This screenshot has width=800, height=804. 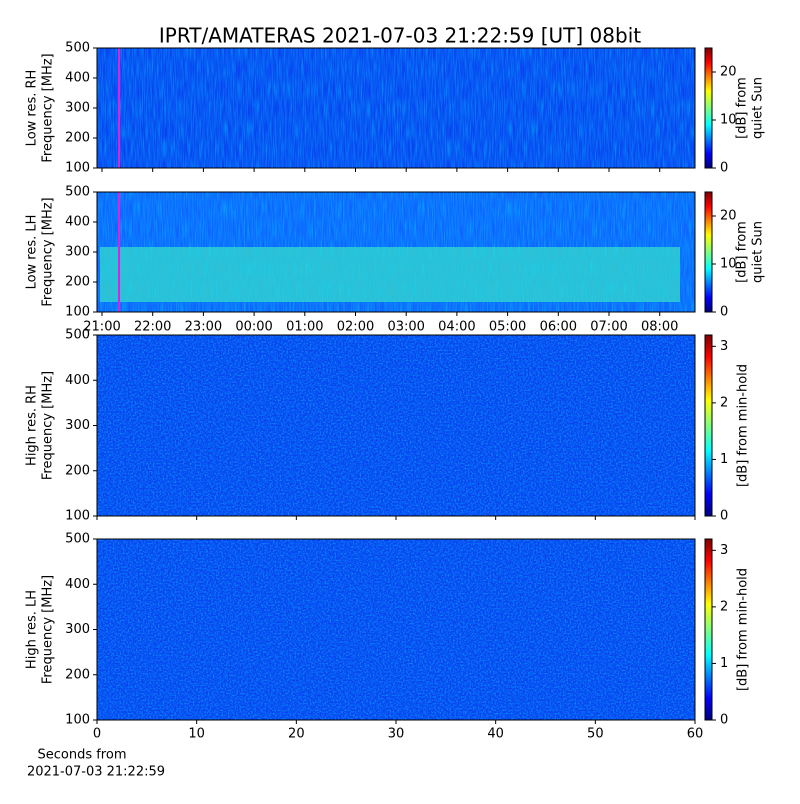 What do you see at coordinates (32, 252) in the screenshot?
I see `y-axis-label: Low res. LH` at bounding box center [32, 252].